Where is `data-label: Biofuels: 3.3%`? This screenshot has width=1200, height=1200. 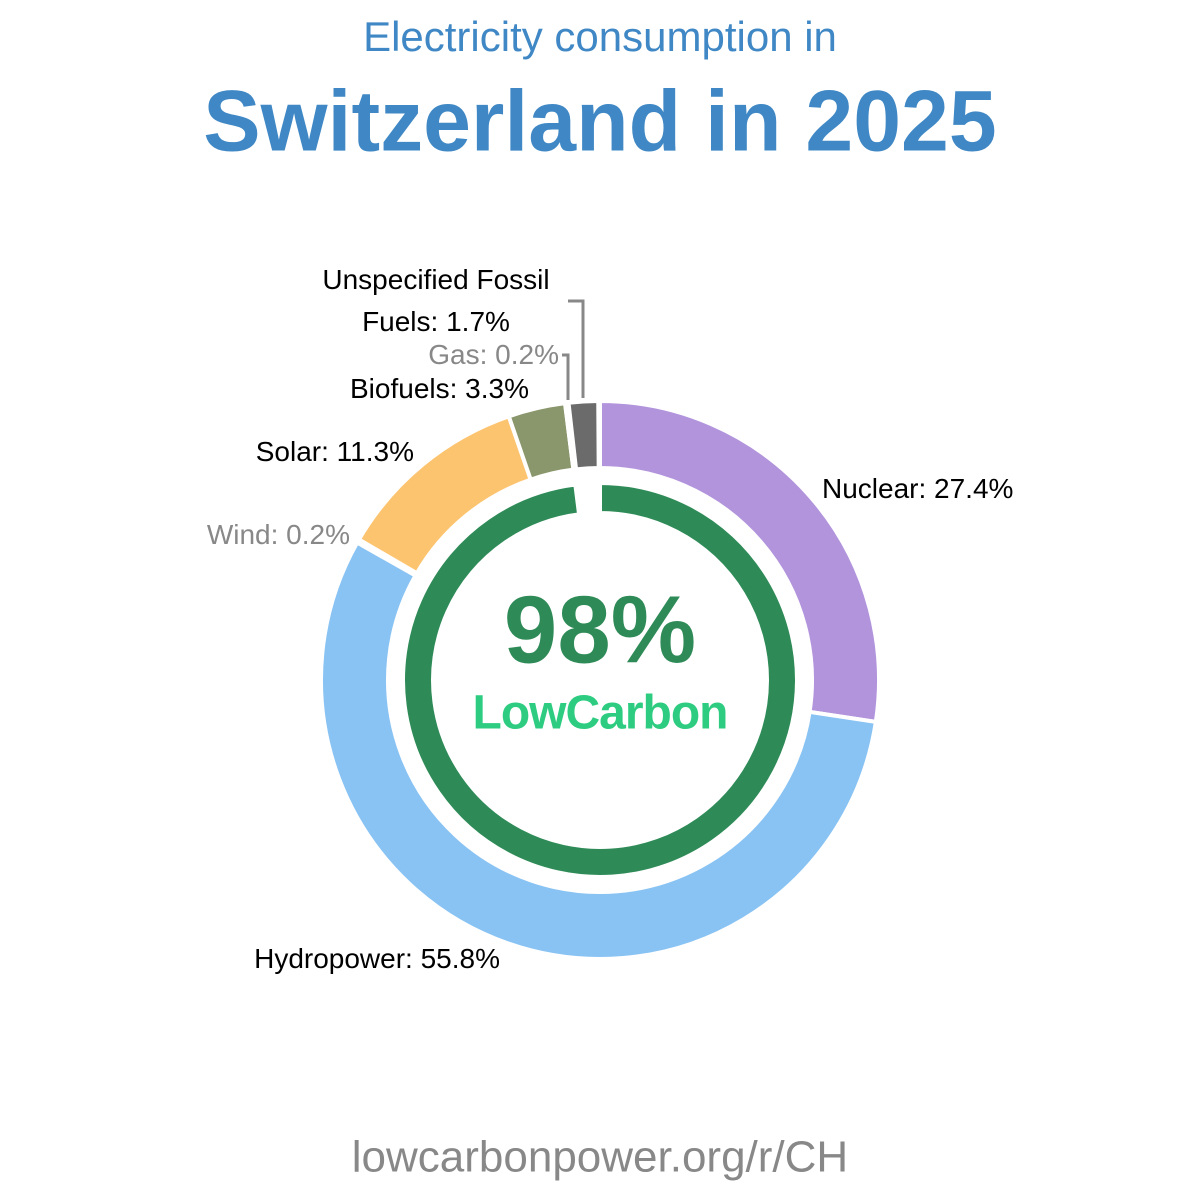 data-label: Biofuels: 3.3% is located at coordinates (439, 388).